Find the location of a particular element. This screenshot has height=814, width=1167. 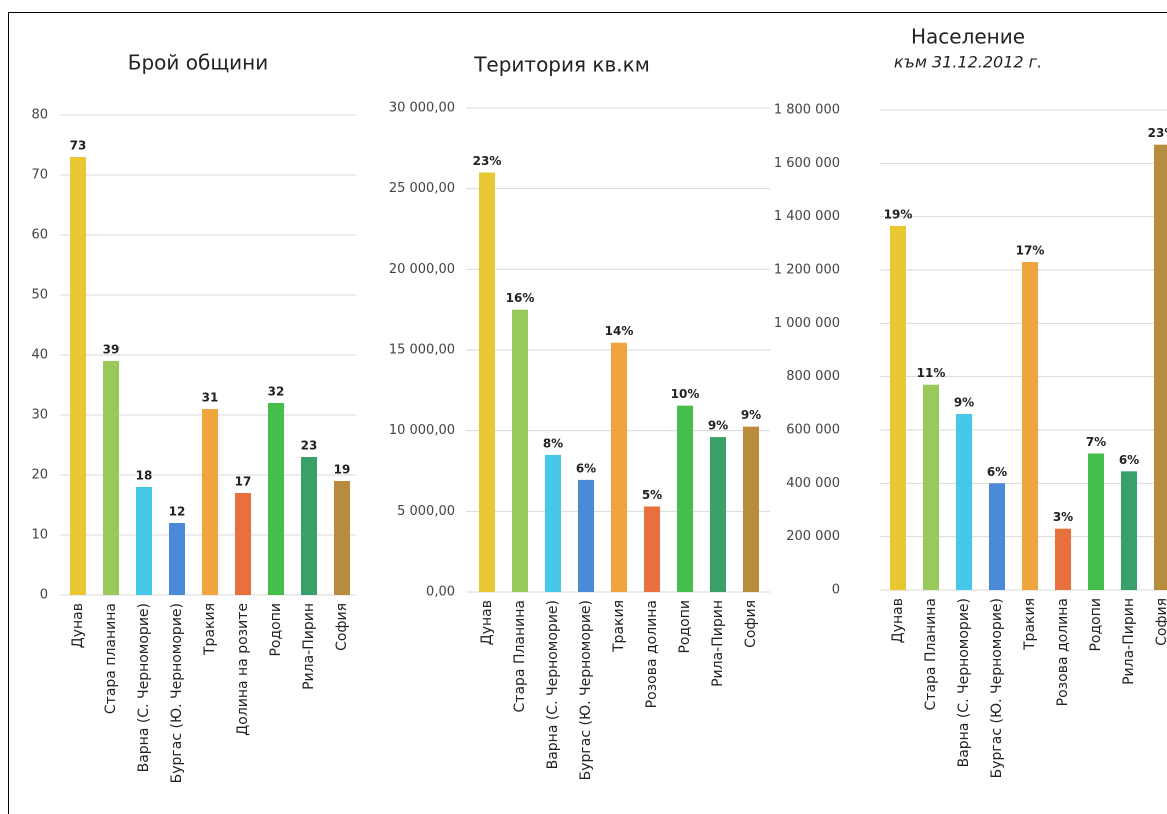

y-tick-label: 600 000 is located at coordinates (813, 430).